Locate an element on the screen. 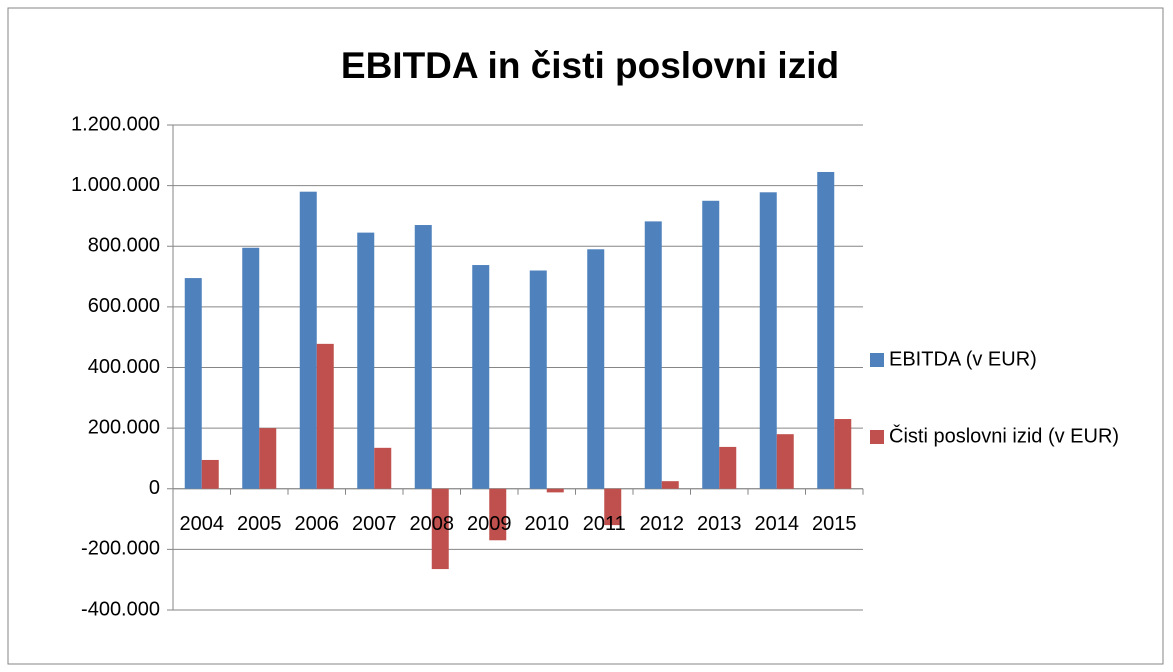 This screenshot has height=672, width=1173. x-tick-label: 2012 is located at coordinates (662, 524).